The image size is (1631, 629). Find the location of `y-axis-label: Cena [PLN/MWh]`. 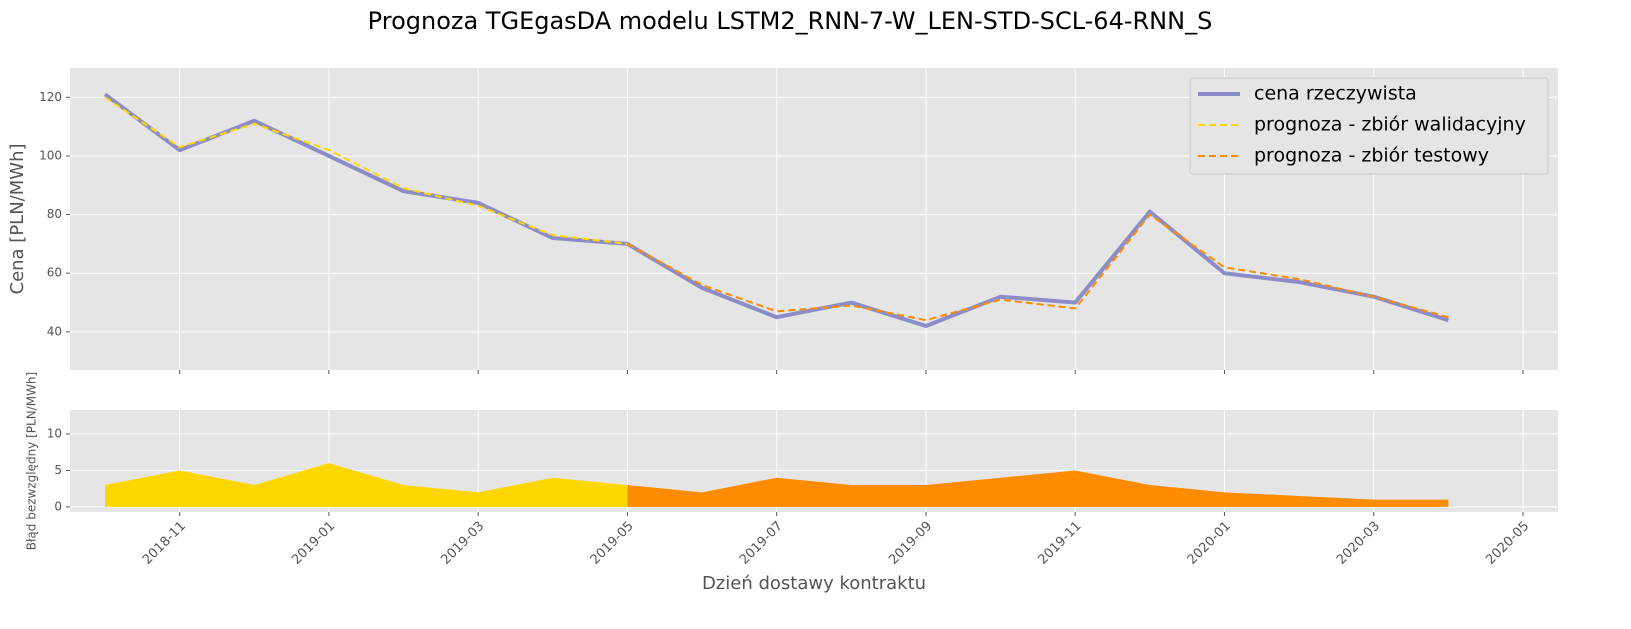

y-axis-label: Cena [PLN/MWh] is located at coordinates (17, 219).